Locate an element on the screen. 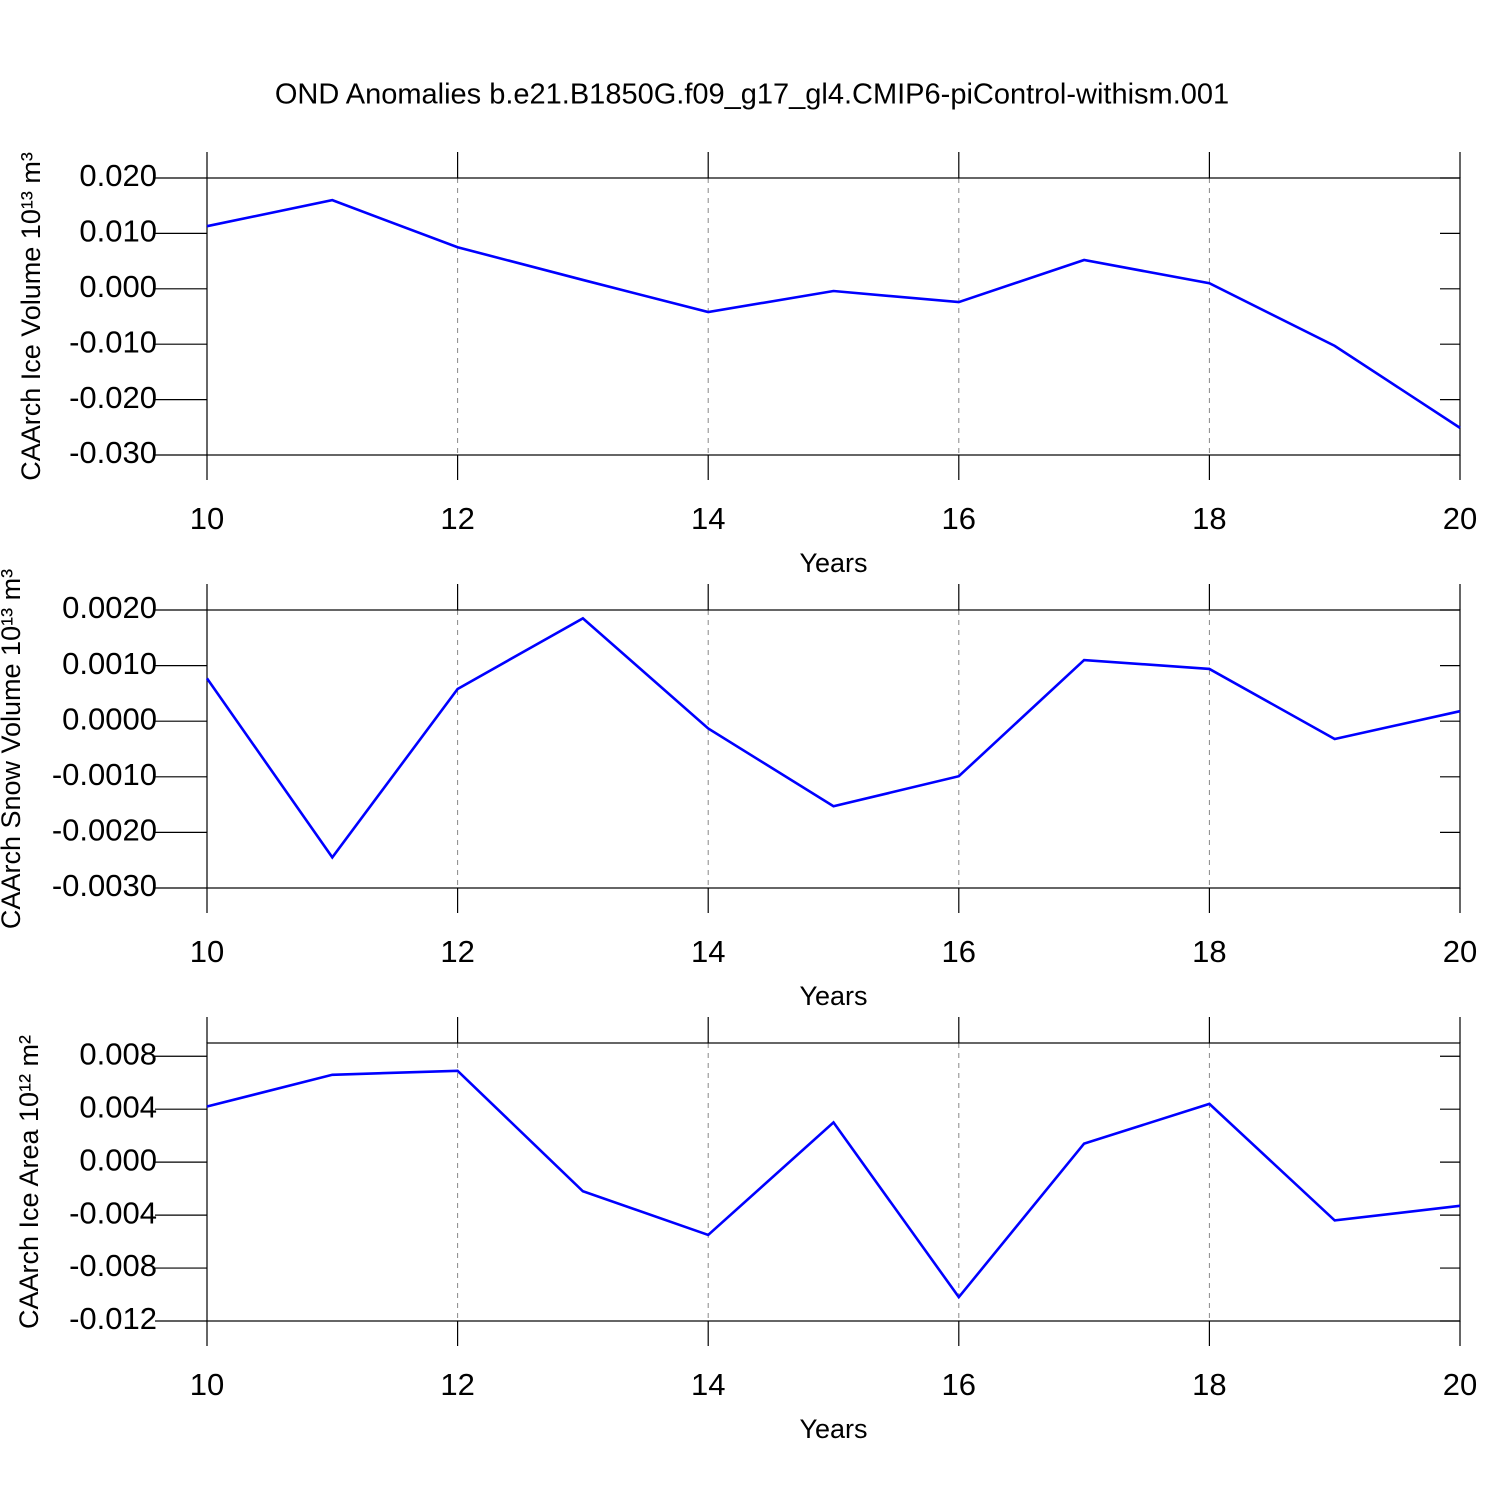 The height and width of the screenshot is (1500, 1500). y-tick-label: -0.012 is located at coordinates (113, 1318).